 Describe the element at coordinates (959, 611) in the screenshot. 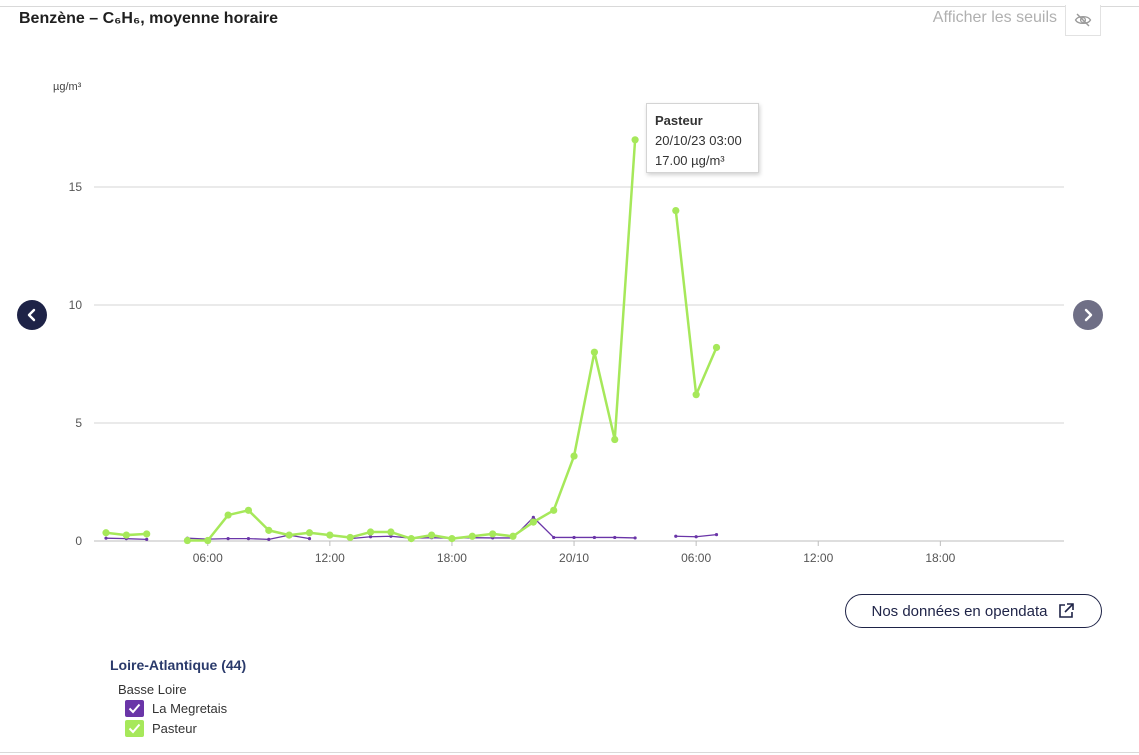

I see `opendata-button-label: Nos données en opendata` at that location.